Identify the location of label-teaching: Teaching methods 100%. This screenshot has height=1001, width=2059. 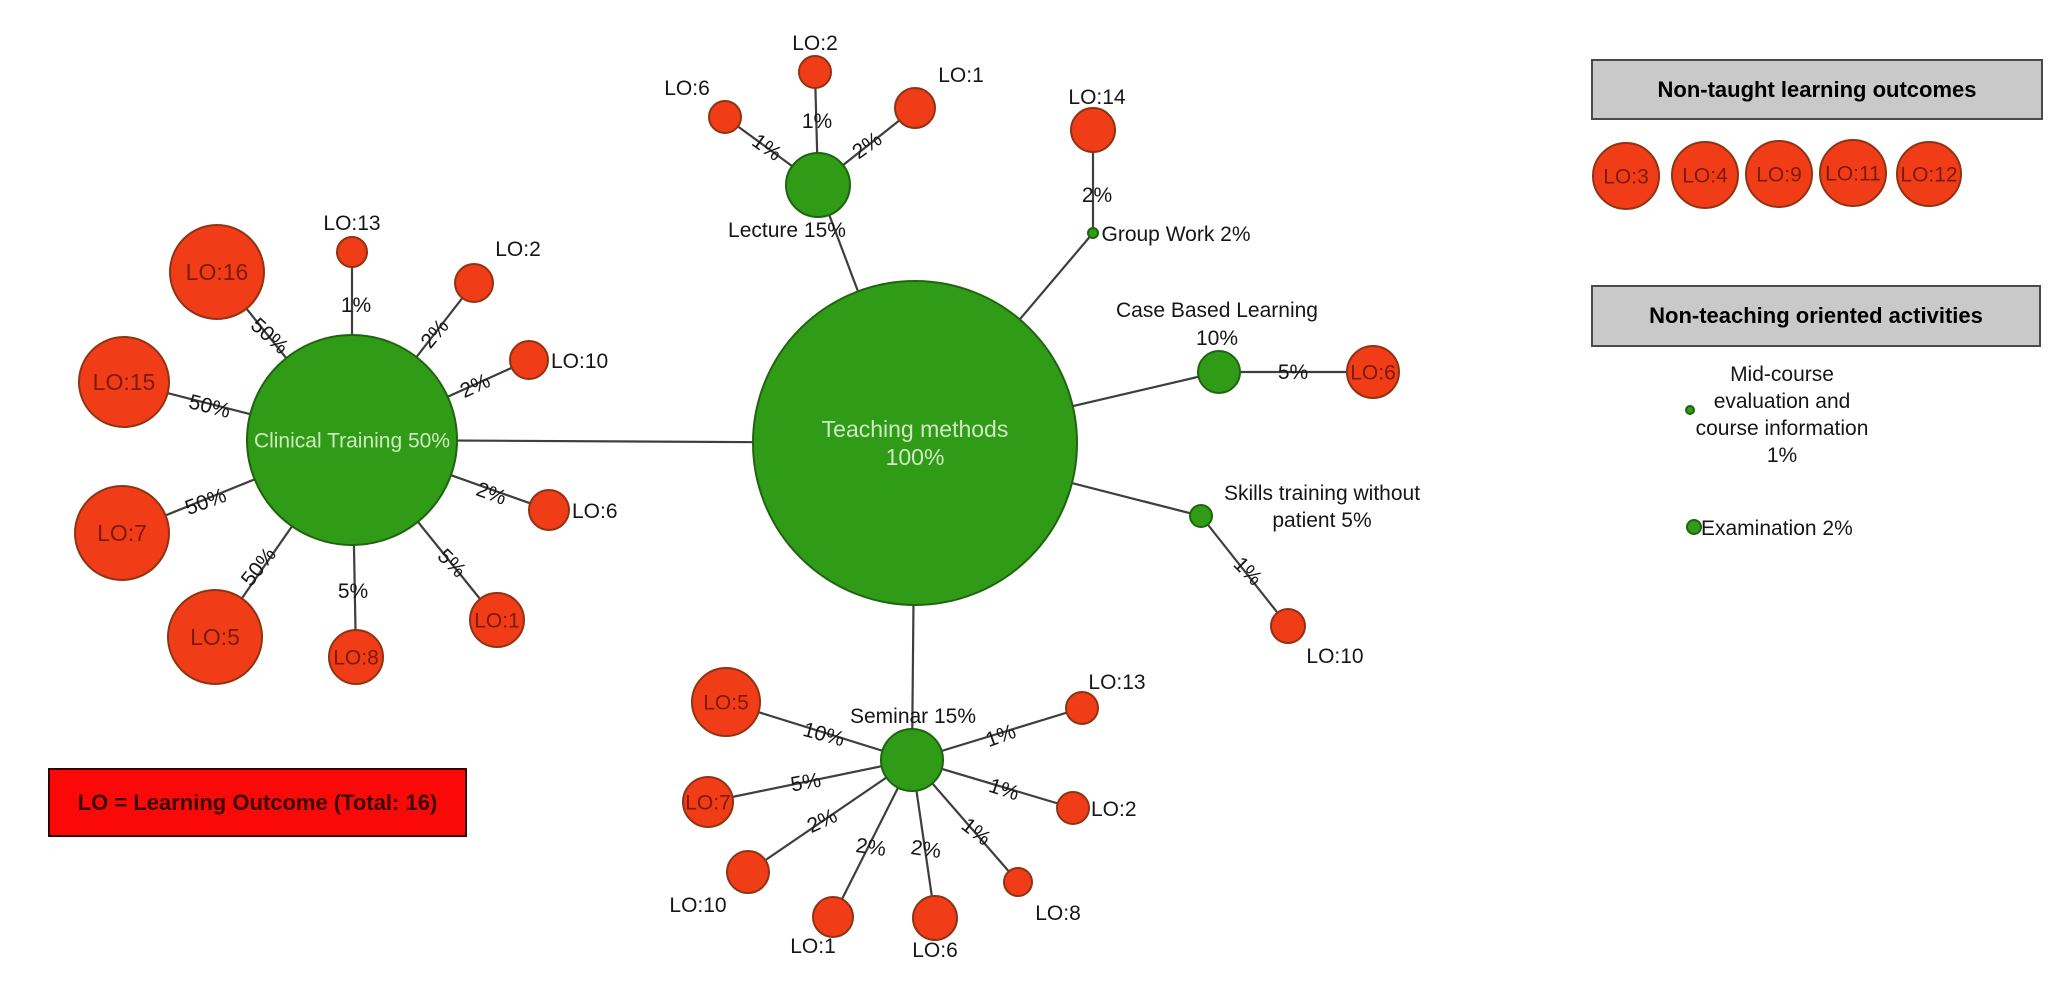
(915, 443).